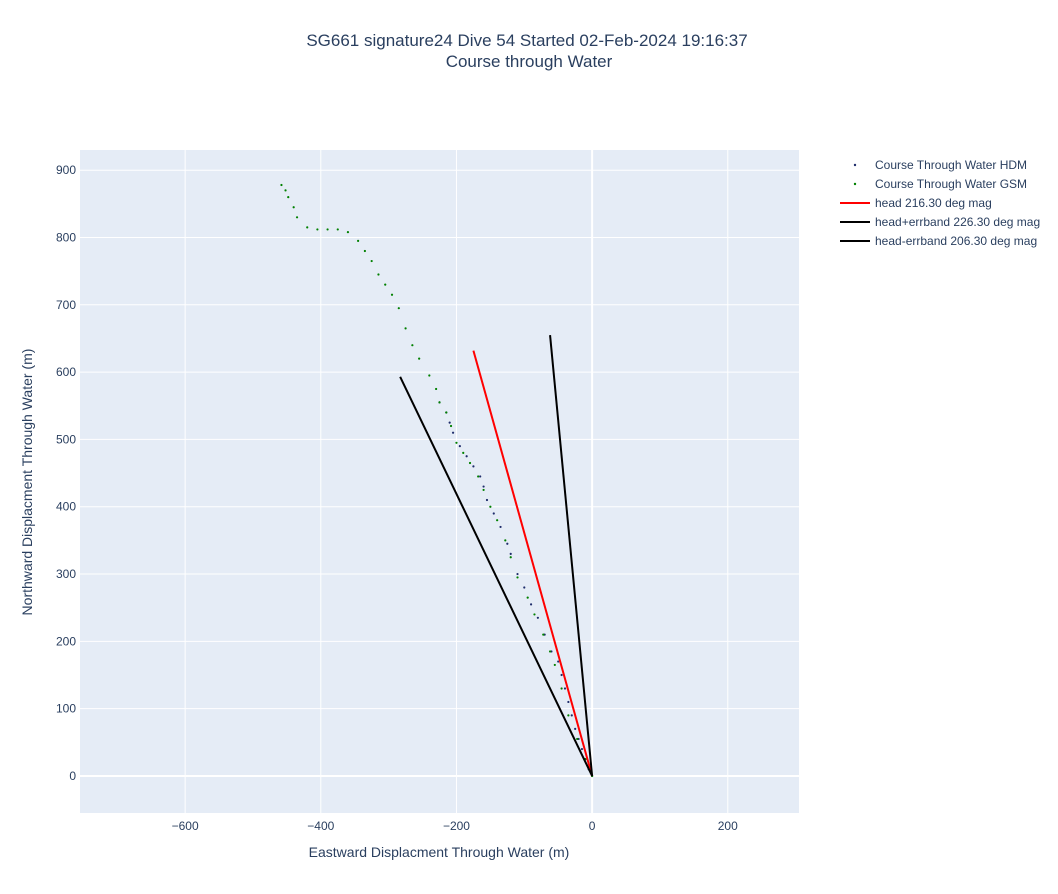 This screenshot has height=894, width=1058. I want to click on x-tick-label: 0, so click(592, 826).